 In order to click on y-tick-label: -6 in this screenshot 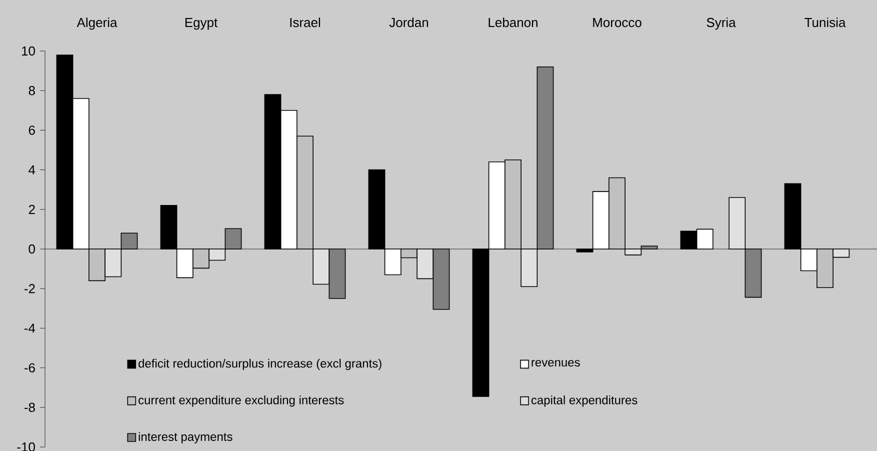, I will do `click(29, 367)`.